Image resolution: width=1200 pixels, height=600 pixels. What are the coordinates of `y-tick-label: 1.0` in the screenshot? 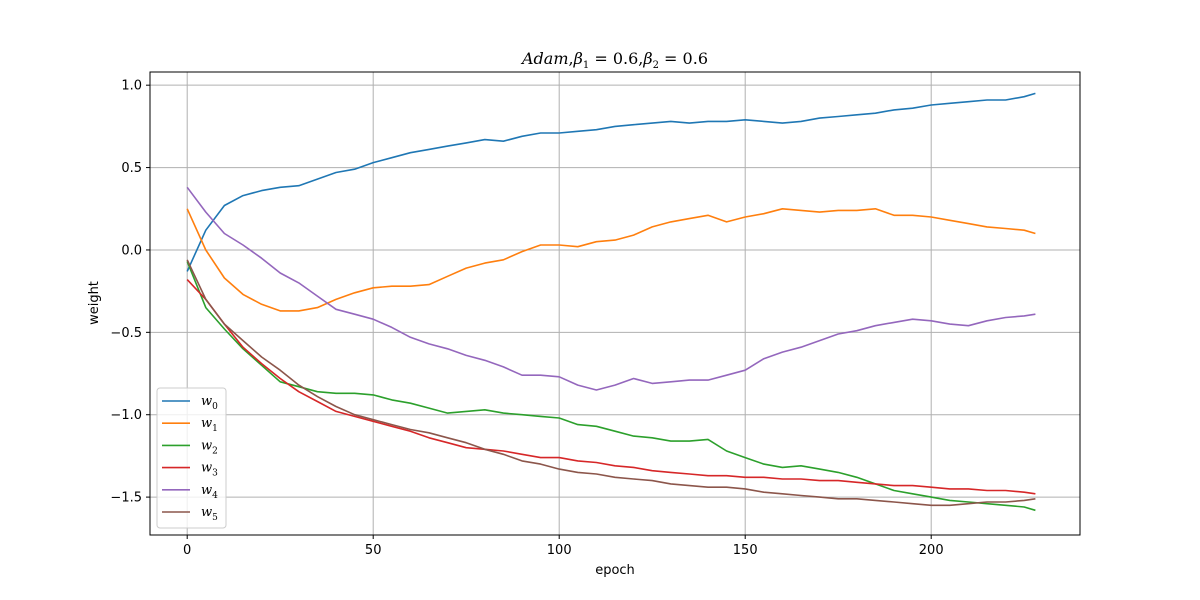 It's located at (131, 86).